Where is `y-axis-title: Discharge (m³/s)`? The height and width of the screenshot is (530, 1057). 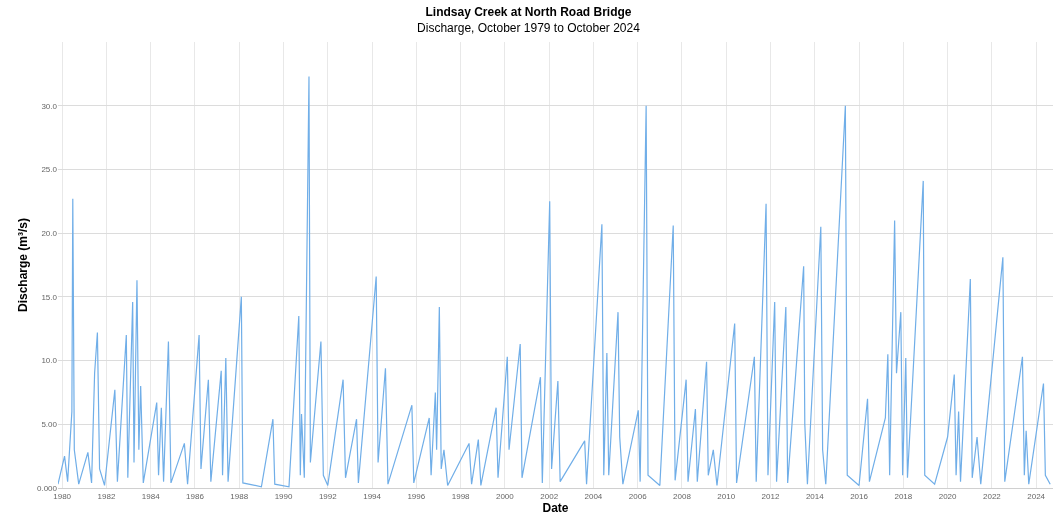
y-axis-title: Discharge (m³/s) is located at coordinates (23, 265).